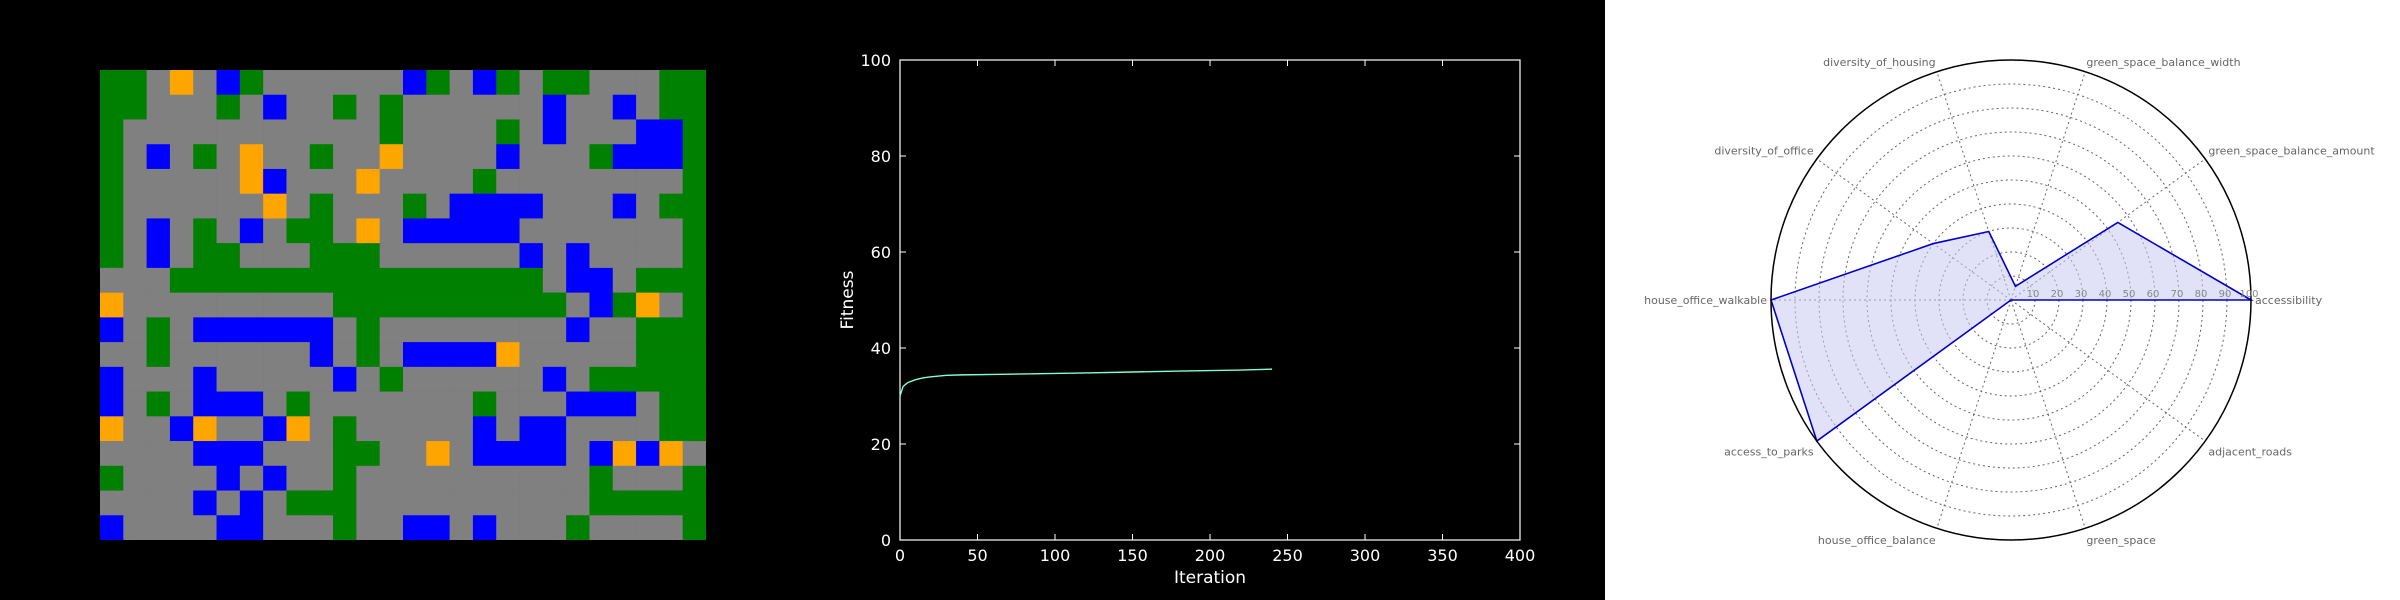 The image size is (2400, 600). Describe the element at coordinates (1763, 151) in the screenshot. I see `radar-axis-label: diversity_of_office` at that location.